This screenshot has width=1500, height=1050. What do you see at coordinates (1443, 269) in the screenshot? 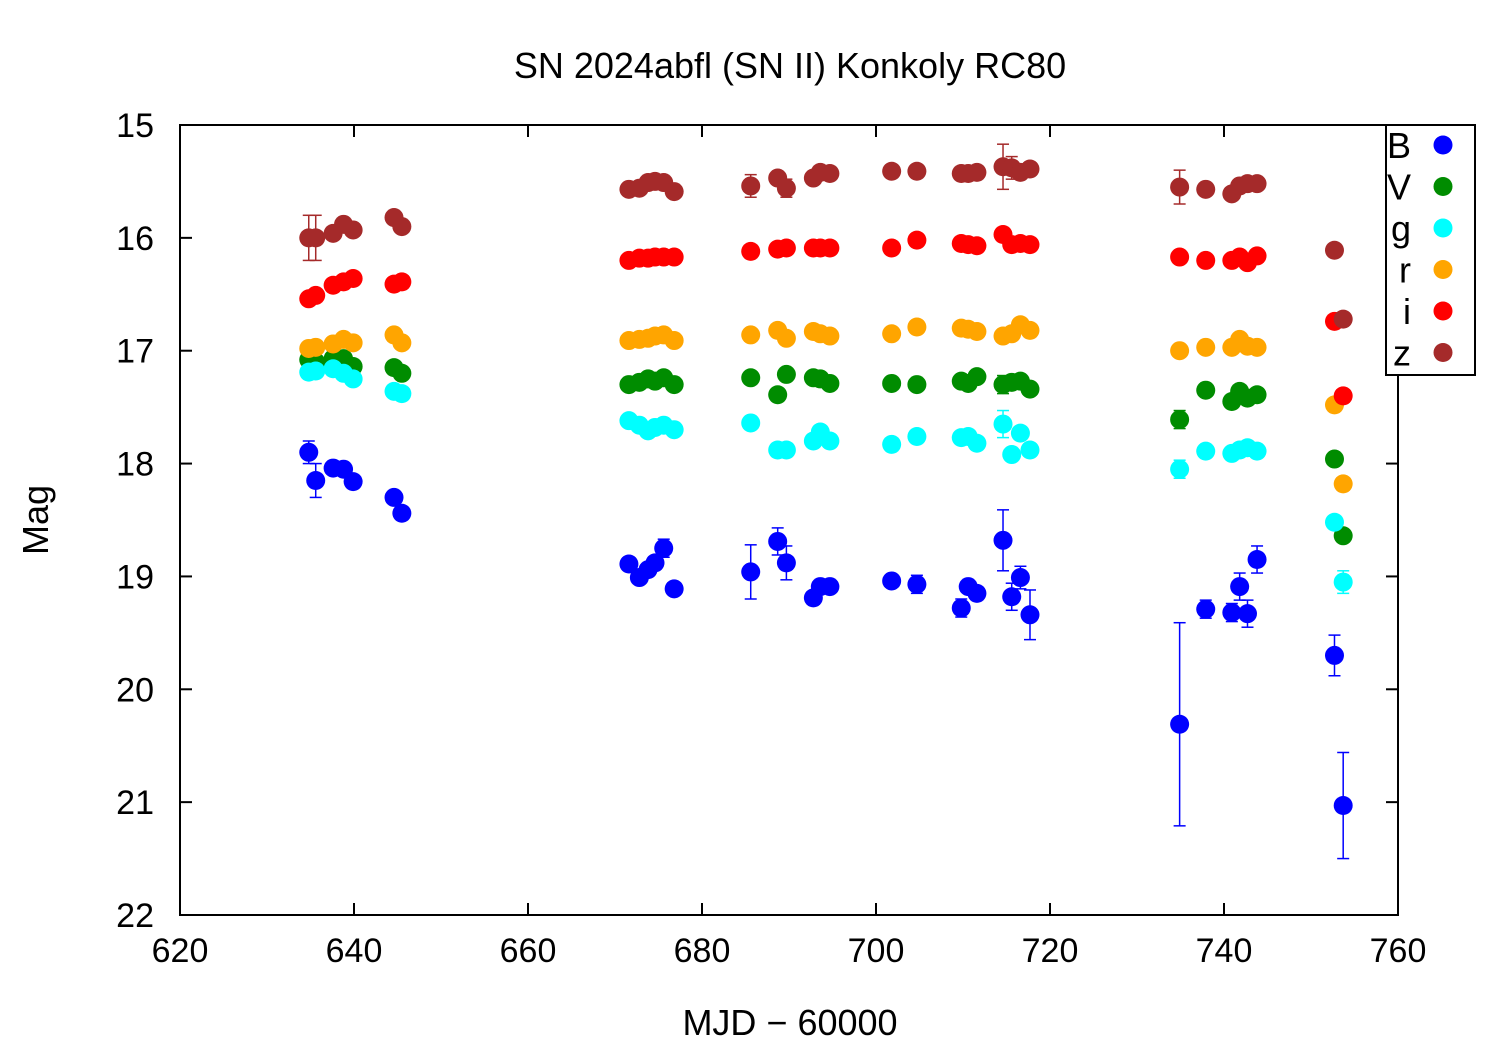
I see `legend-marker-r` at bounding box center [1443, 269].